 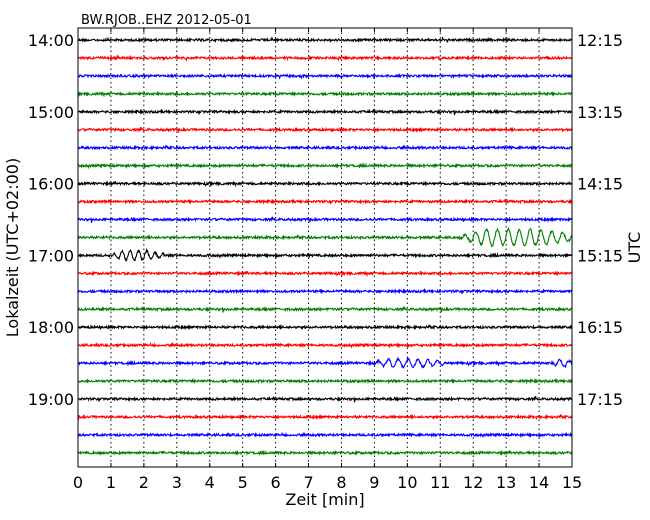 I want to click on y-axis-label-right: UTC, so click(x=634, y=248).